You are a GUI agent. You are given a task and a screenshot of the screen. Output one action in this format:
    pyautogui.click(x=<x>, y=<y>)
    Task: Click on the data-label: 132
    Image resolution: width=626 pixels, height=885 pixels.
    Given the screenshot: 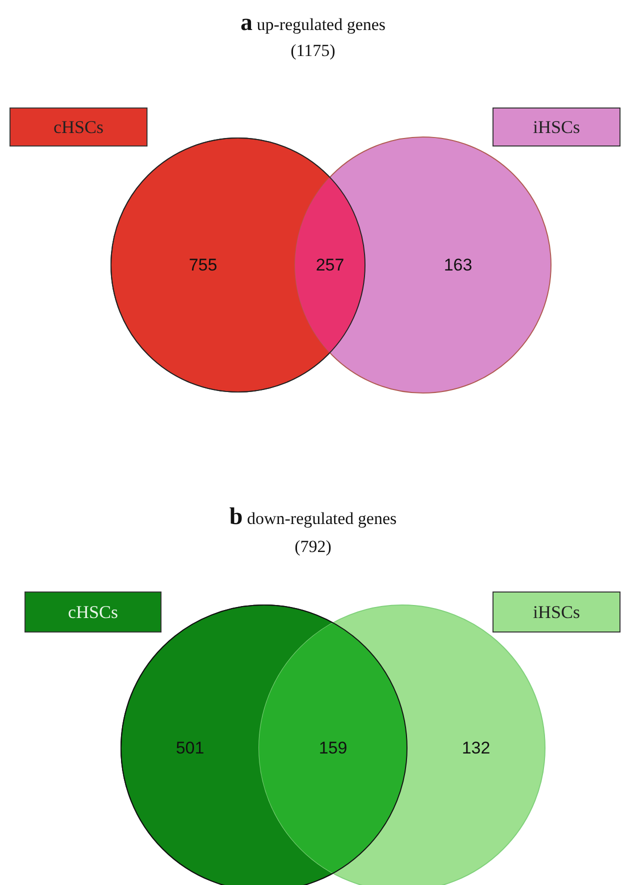 What is the action you would take?
    pyautogui.click(x=476, y=748)
    